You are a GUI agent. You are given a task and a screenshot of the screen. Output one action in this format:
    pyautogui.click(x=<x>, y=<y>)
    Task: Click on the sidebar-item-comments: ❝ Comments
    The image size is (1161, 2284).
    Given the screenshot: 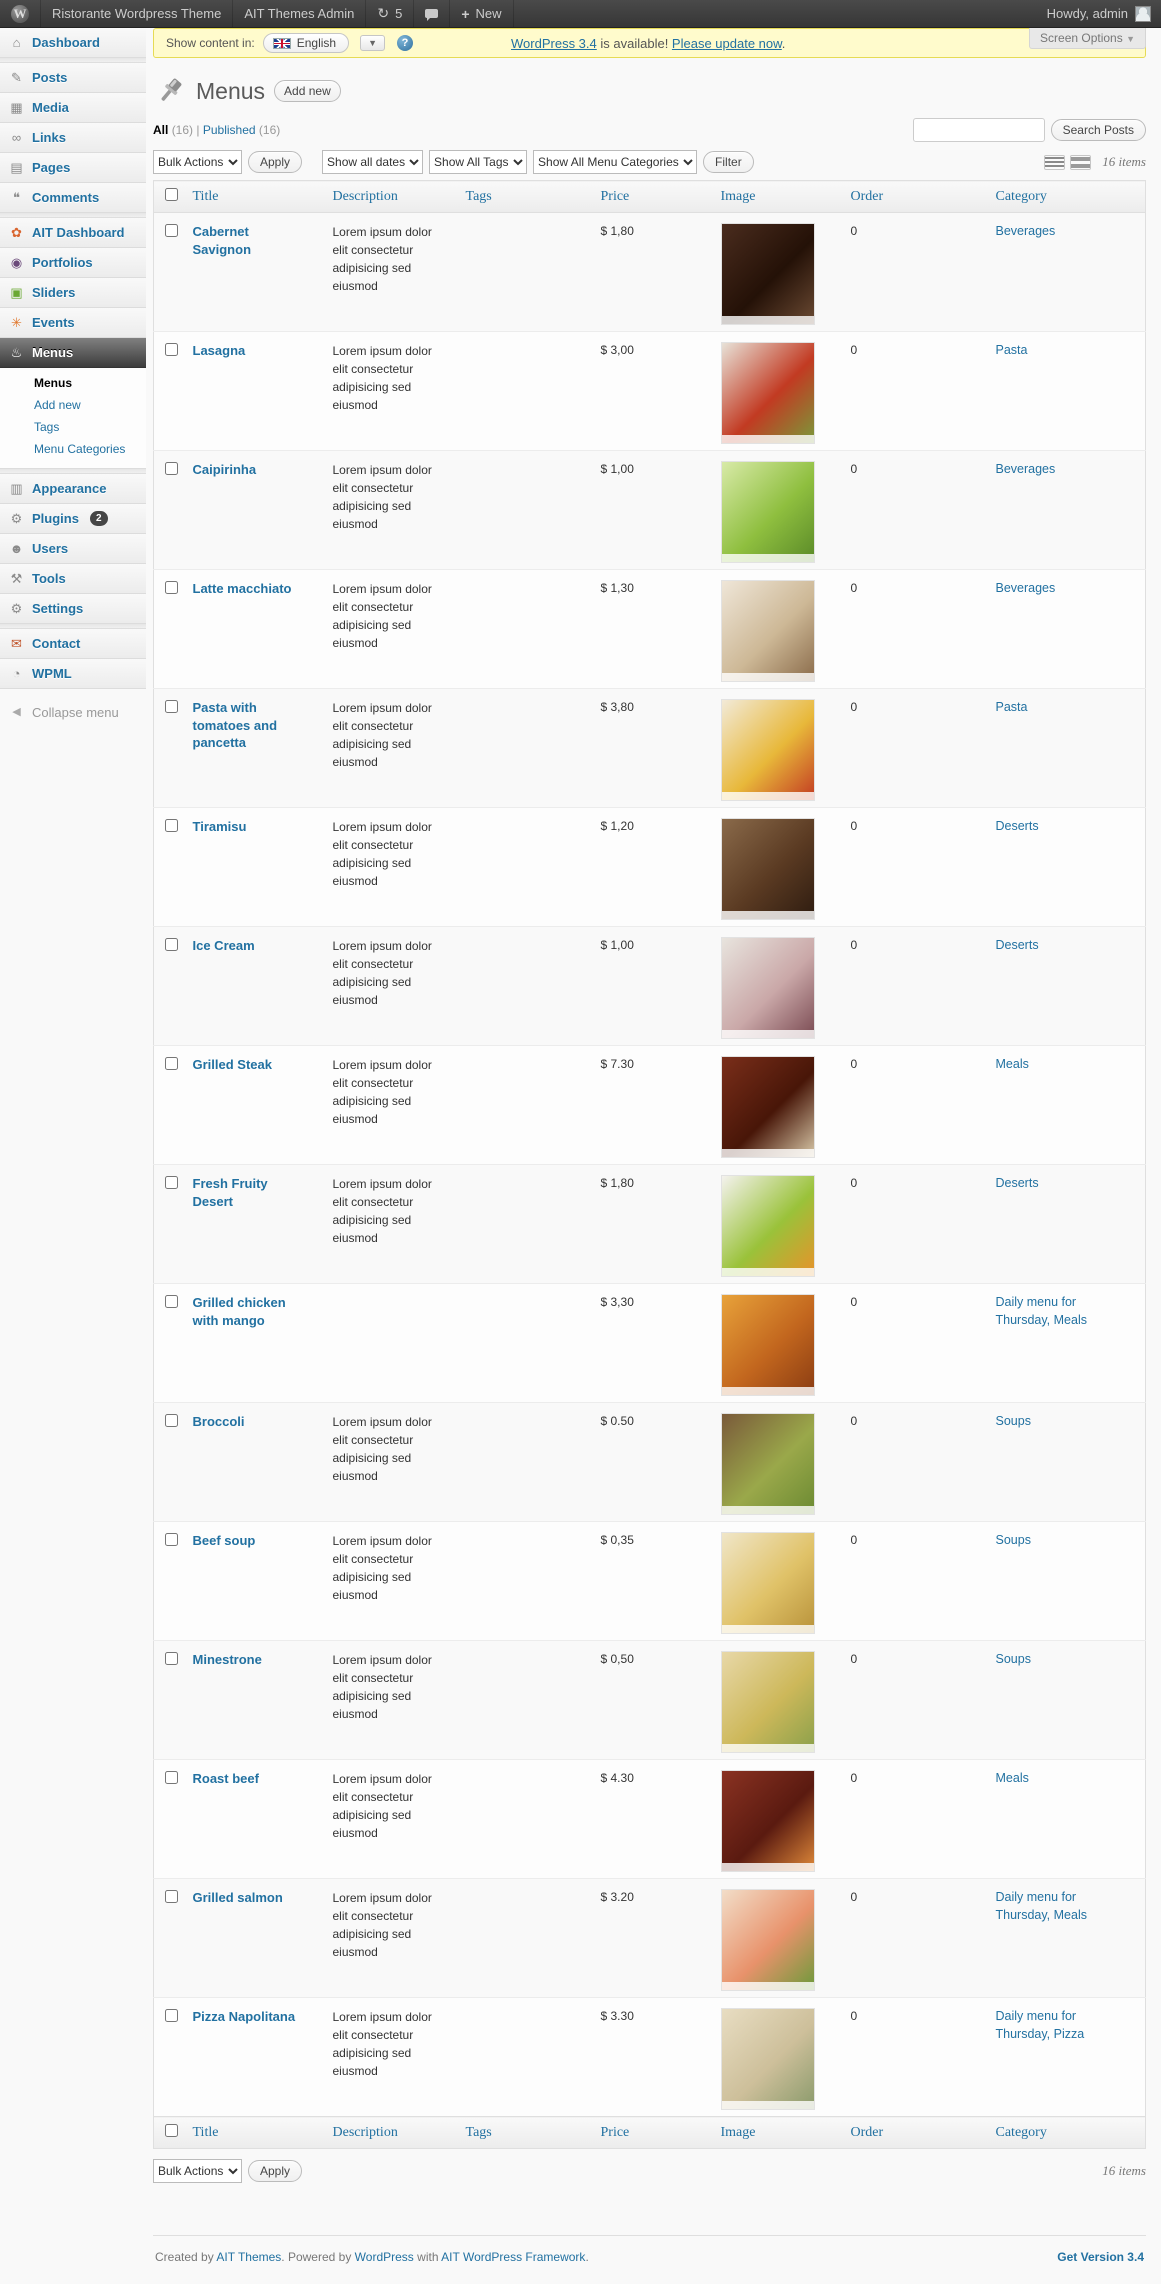 What is the action you would take?
    pyautogui.click(x=73, y=198)
    